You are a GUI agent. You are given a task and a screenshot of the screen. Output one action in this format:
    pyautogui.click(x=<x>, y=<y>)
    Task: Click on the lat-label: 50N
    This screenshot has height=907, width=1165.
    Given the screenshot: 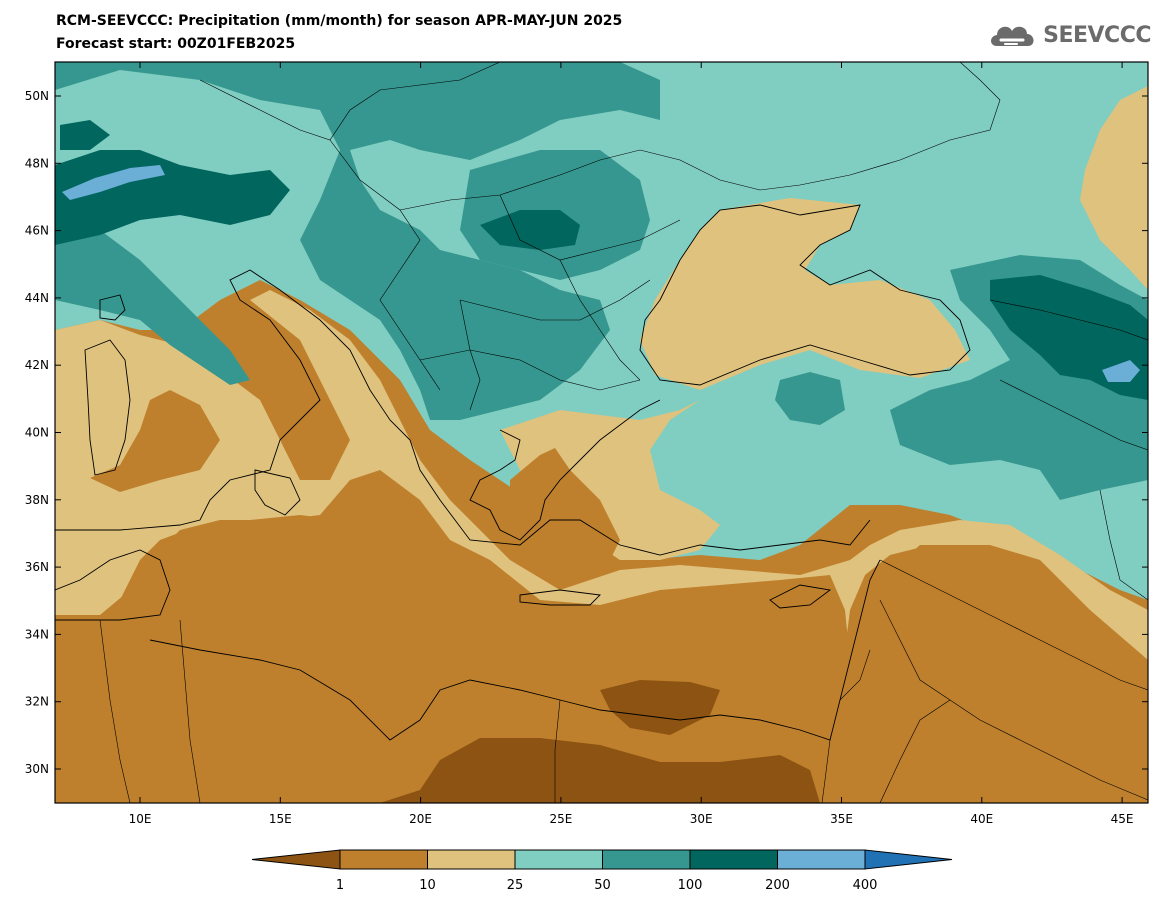 What is the action you would take?
    pyautogui.click(x=37, y=96)
    